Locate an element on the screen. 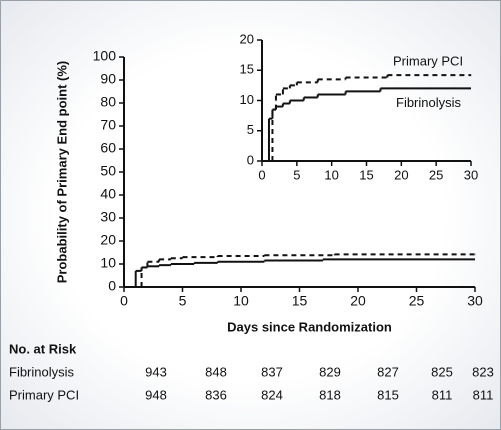 The height and width of the screenshot is (430, 501). x-axis-title: Days since Randomization is located at coordinates (309, 326).